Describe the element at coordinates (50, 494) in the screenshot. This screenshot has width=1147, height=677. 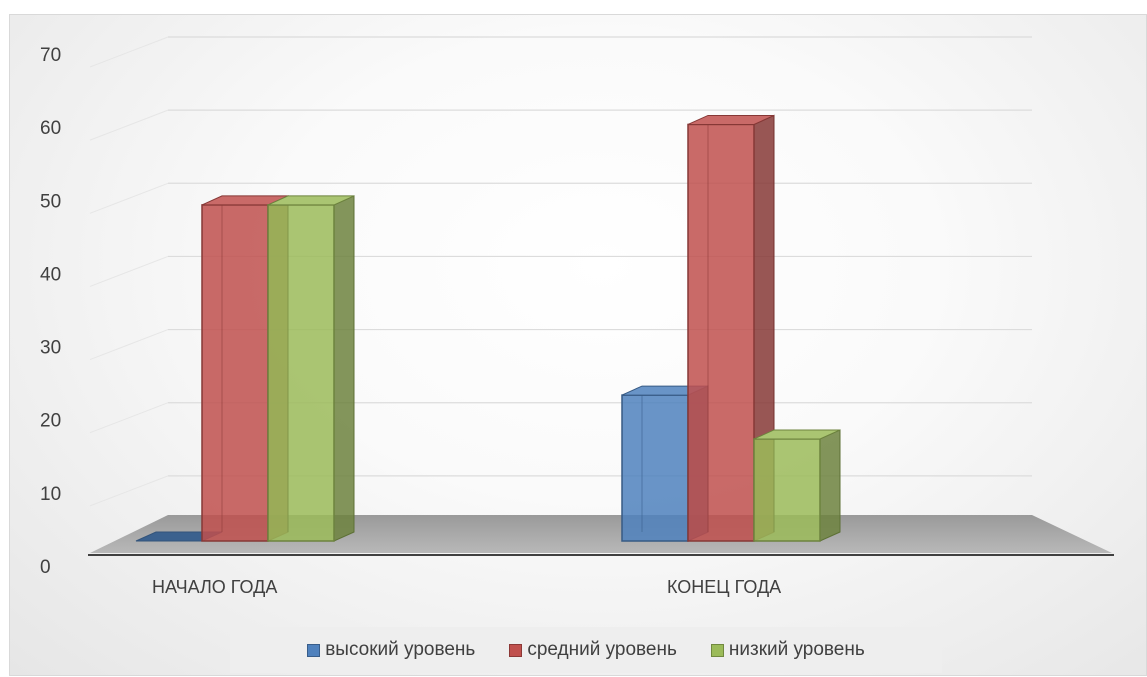
I see `y-tick-label: 10` at that location.